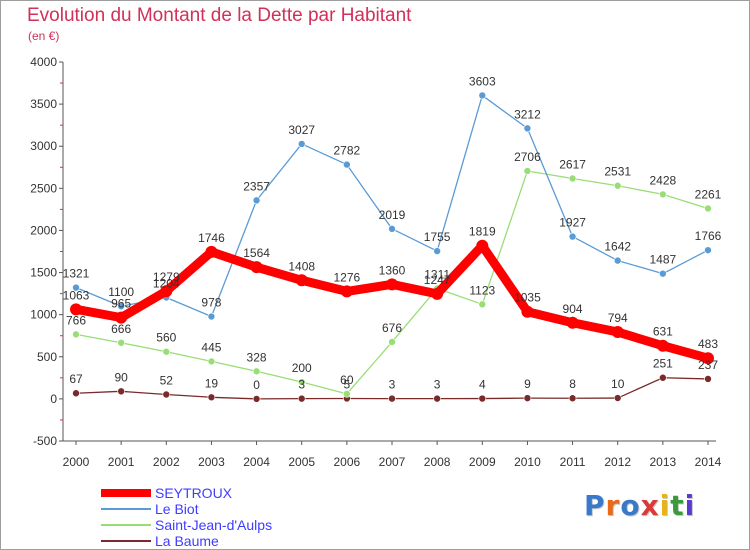 This screenshot has height=550, width=750. Describe the element at coordinates (482, 81) in the screenshot. I see `data-label: 3603` at that location.